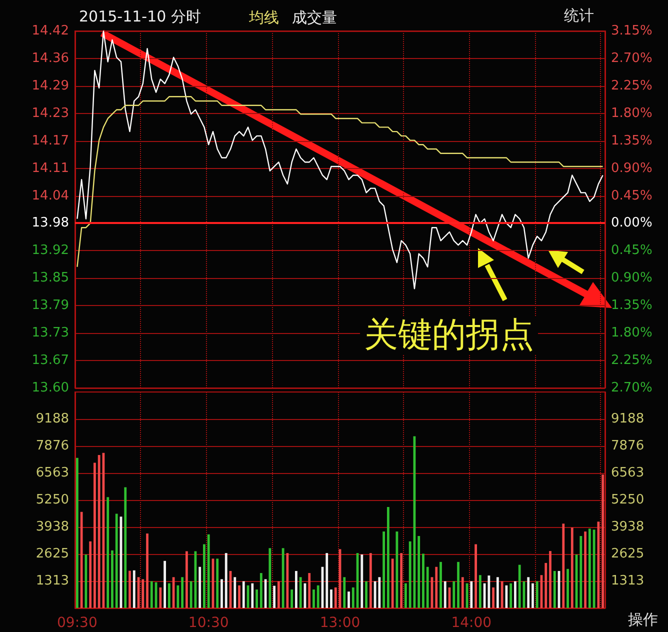 The image size is (668, 632). I want to click on y-tick-label: 2625, so click(52, 554).